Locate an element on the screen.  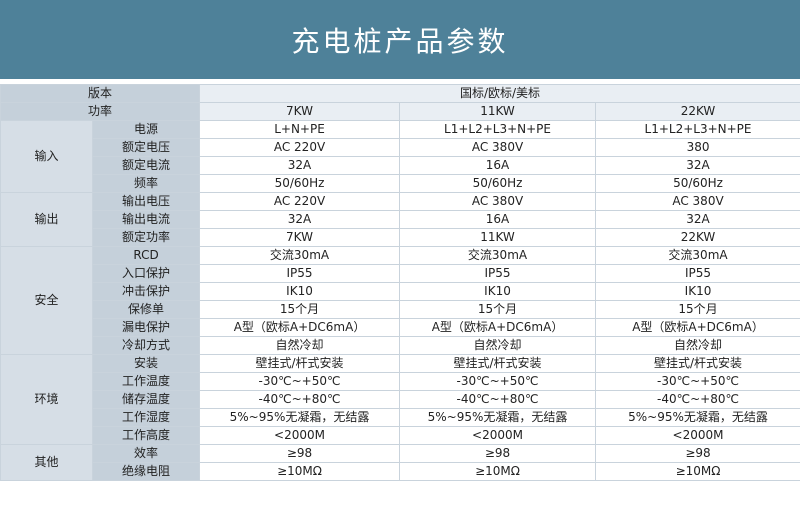
spec-row: 其他 效率 ≥98 ≥98 ≥98 is located at coordinates (400, 462).